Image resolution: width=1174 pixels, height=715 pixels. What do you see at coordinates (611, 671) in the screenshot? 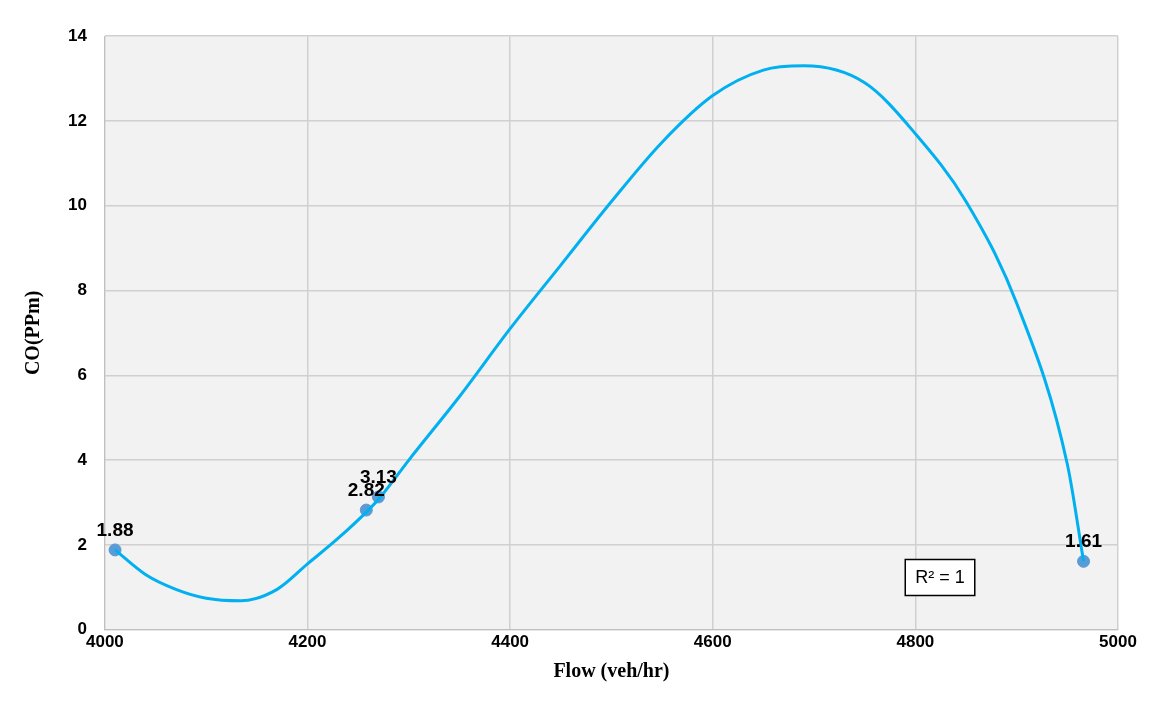
I see `x-axis-title: Flow (veh/hr)` at bounding box center [611, 671].